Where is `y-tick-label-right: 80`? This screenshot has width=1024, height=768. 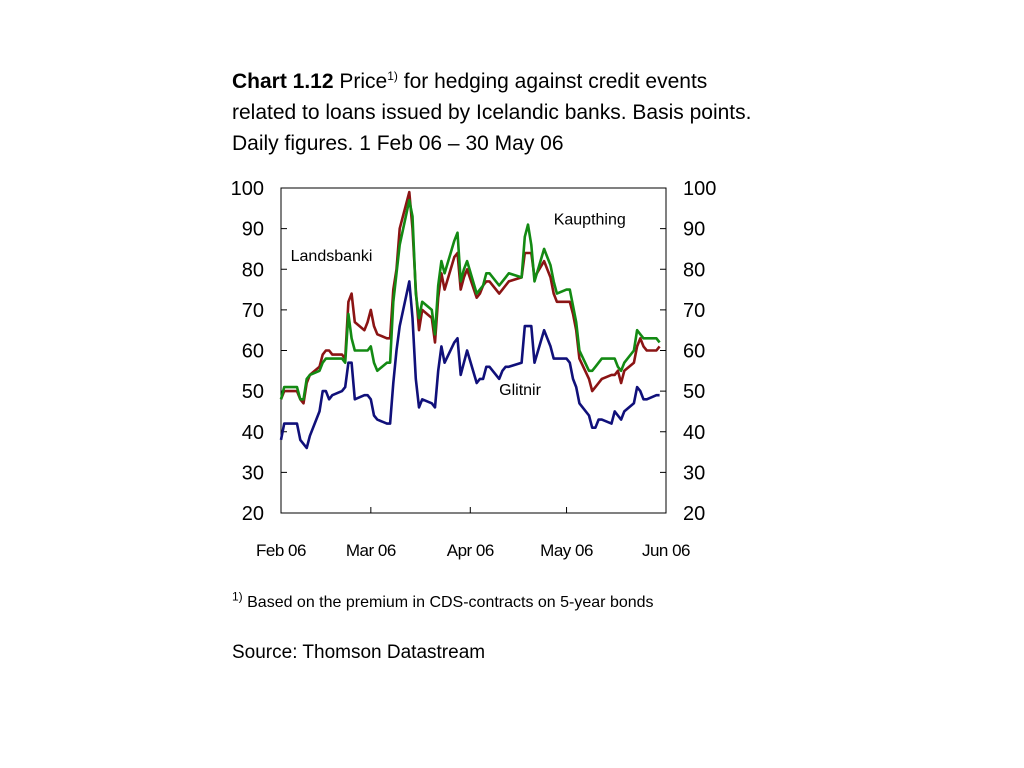 y-tick-label-right: 80 is located at coordinates (694, 270).